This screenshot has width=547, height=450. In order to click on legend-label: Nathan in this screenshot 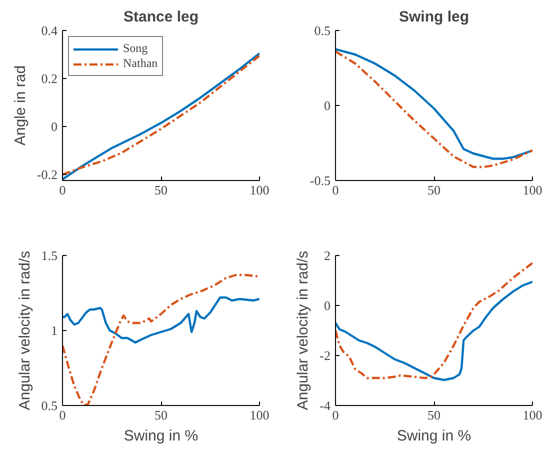, I will do `click(140, 63)`.